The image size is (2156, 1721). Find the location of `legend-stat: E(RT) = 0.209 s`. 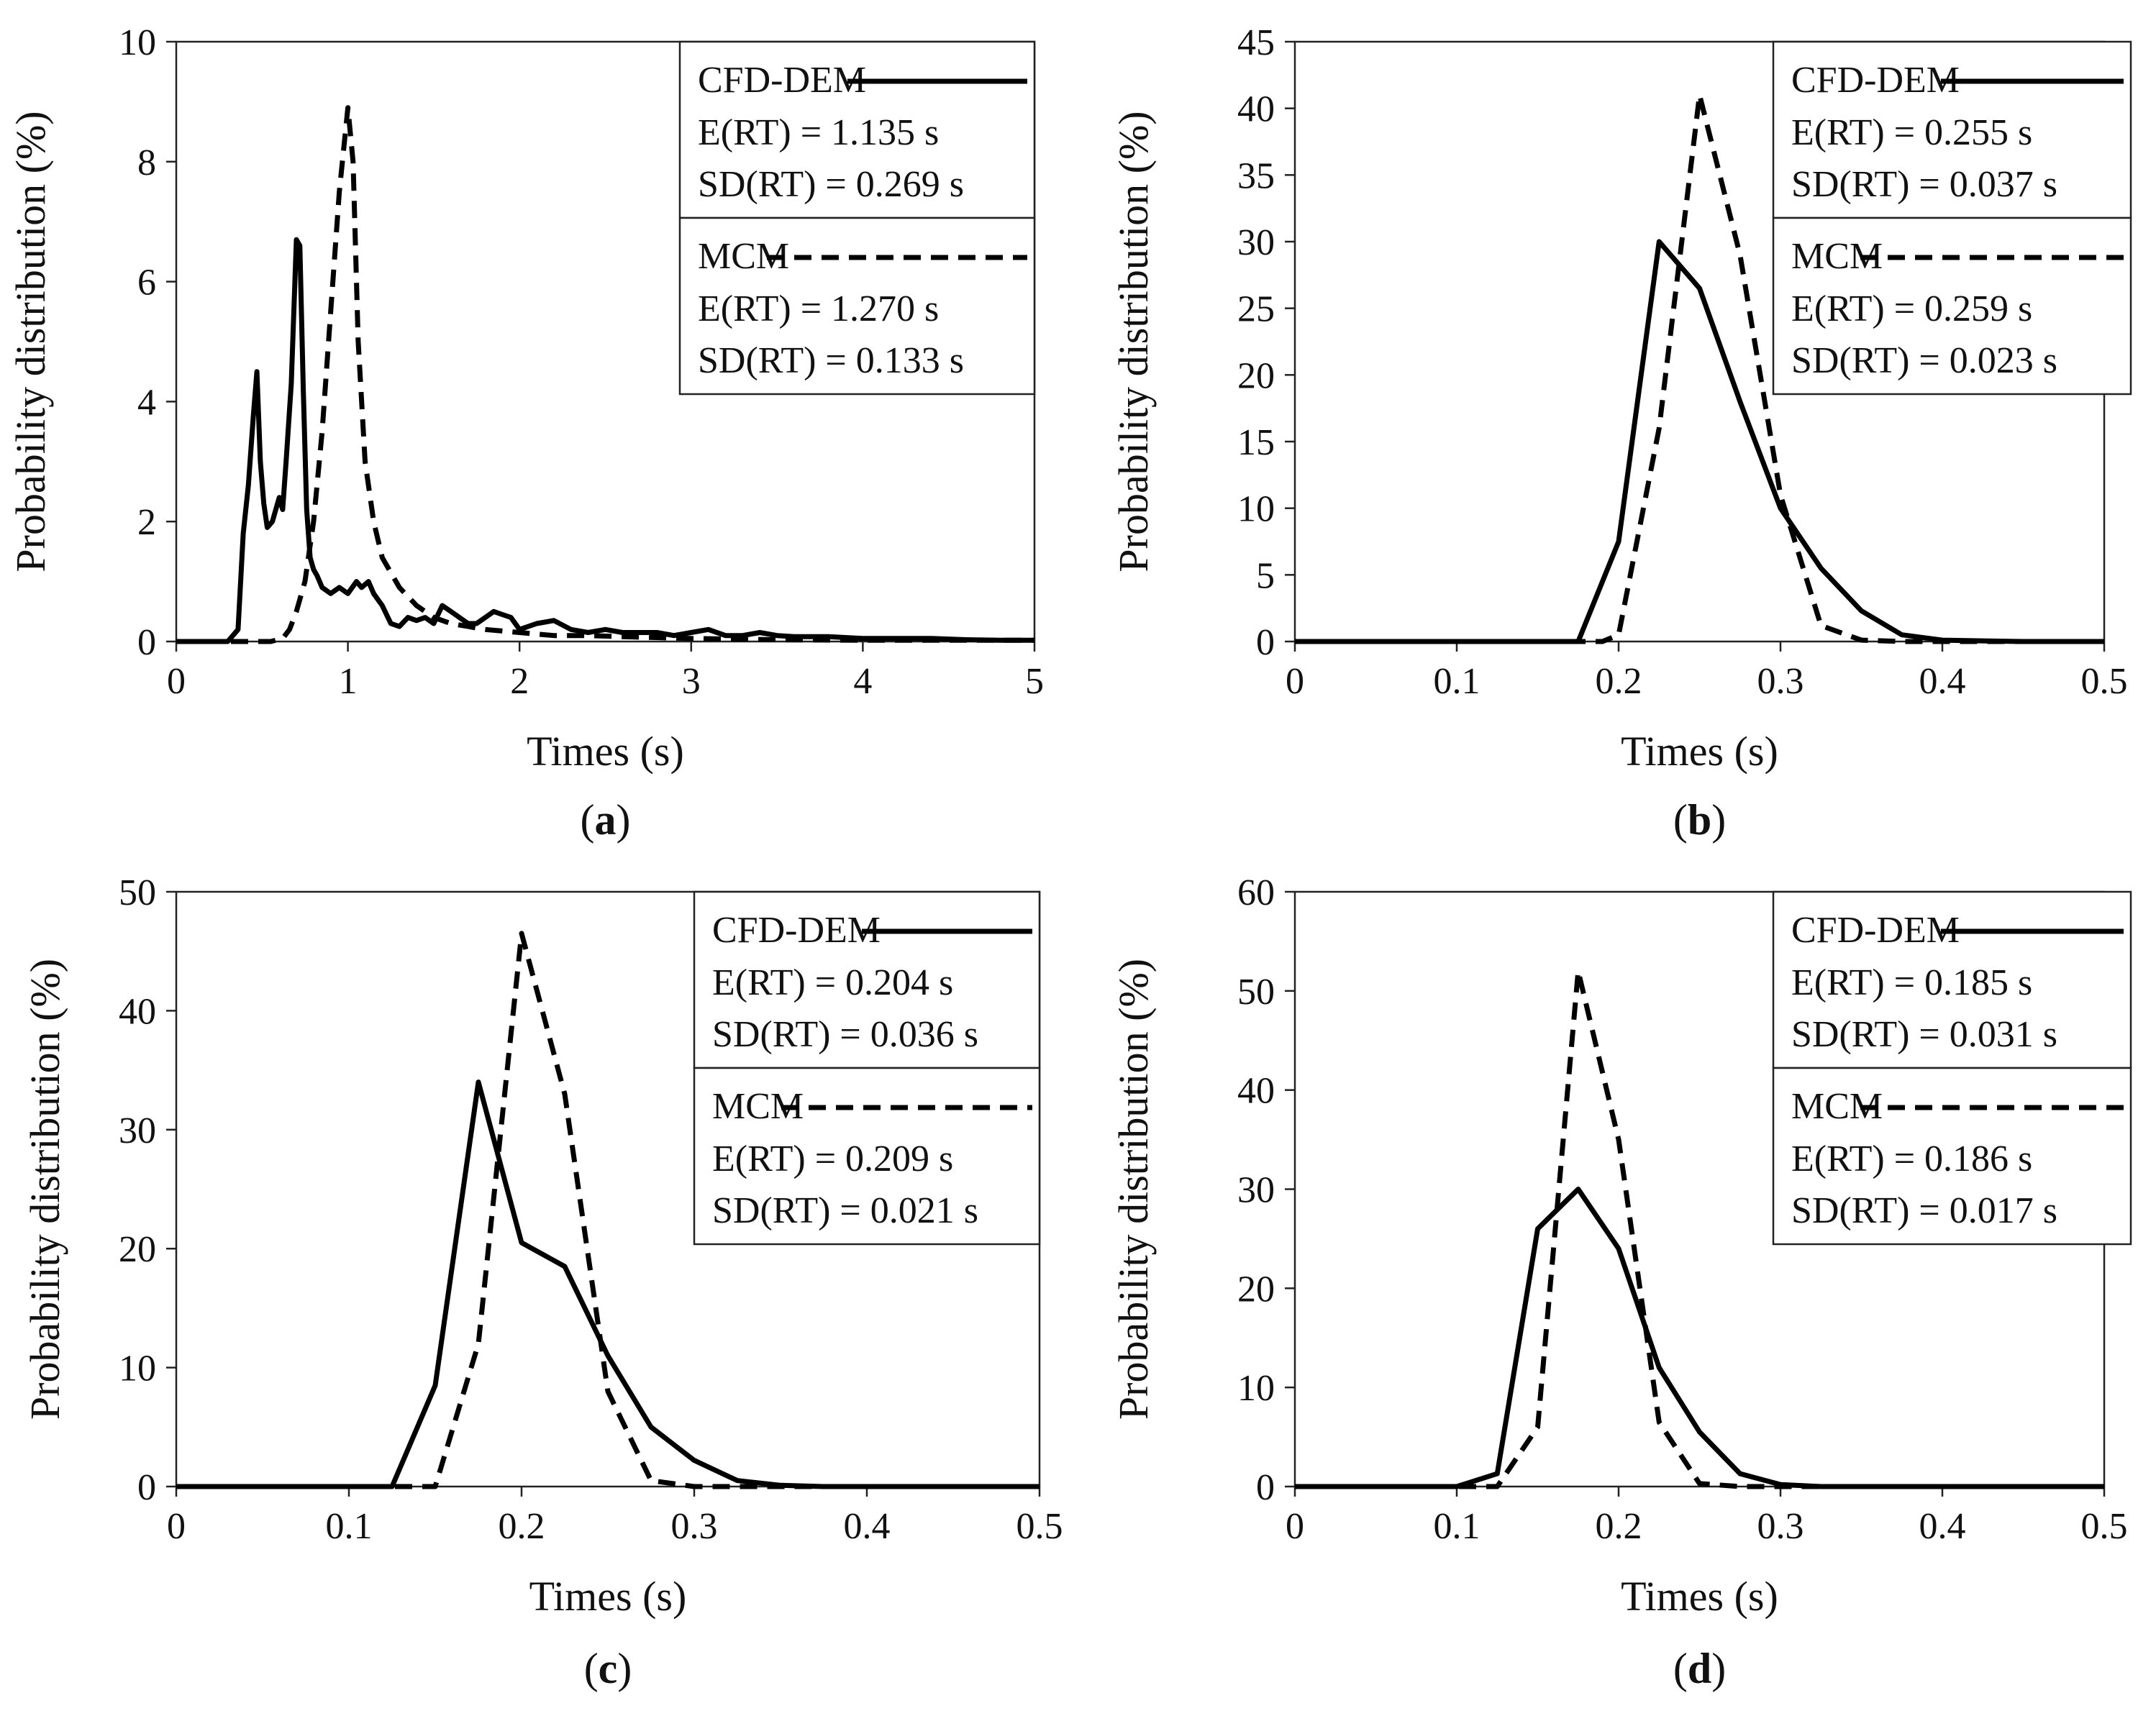

legend-stat: E(RT) = 0.209 s is located at coordinates (832, 1158).